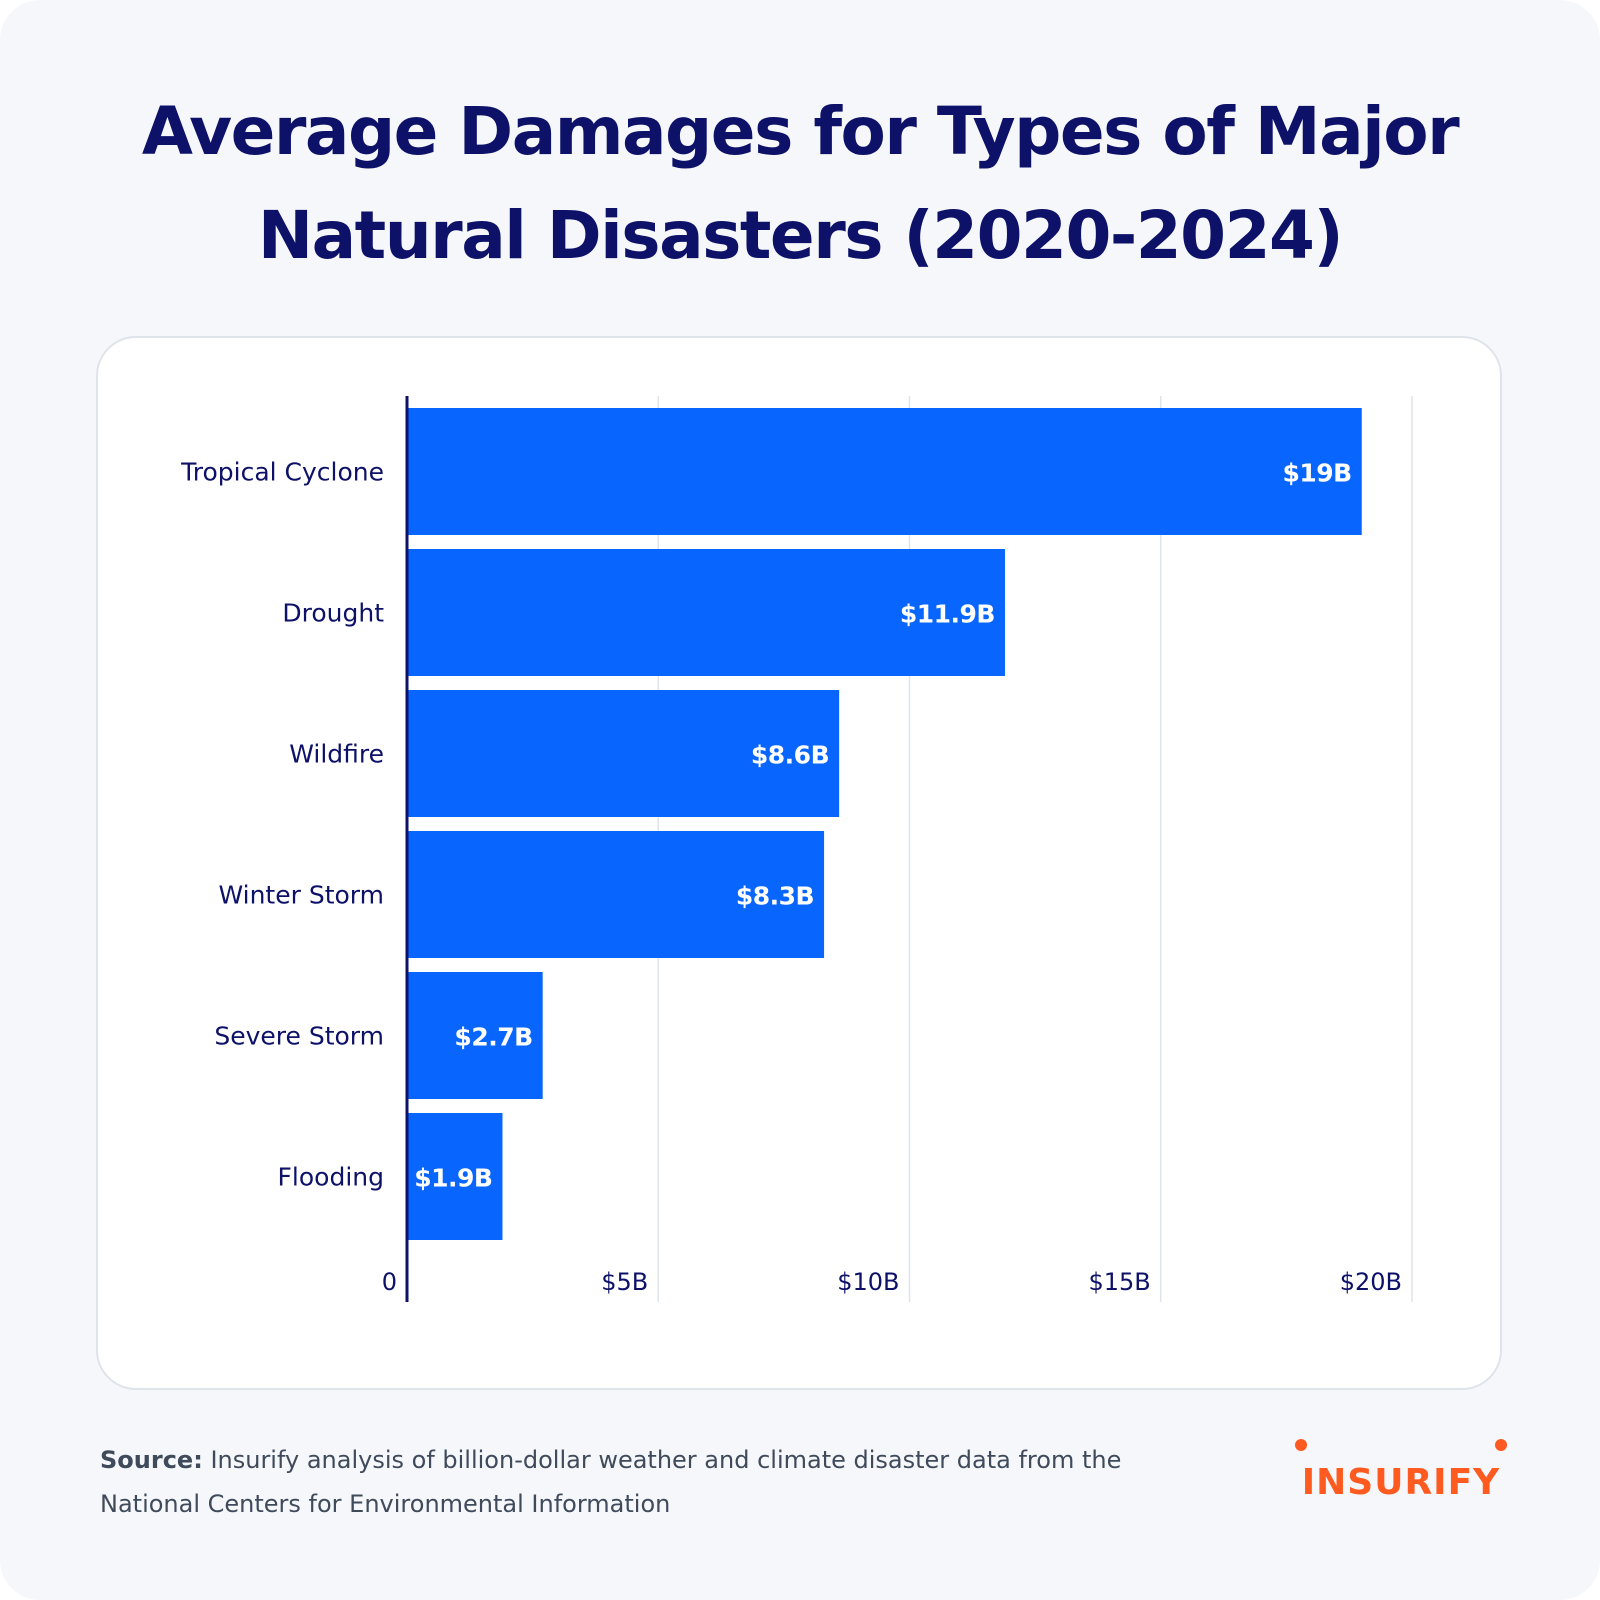  I want to click on x-tick-label: $10B, so click(868, 1282).